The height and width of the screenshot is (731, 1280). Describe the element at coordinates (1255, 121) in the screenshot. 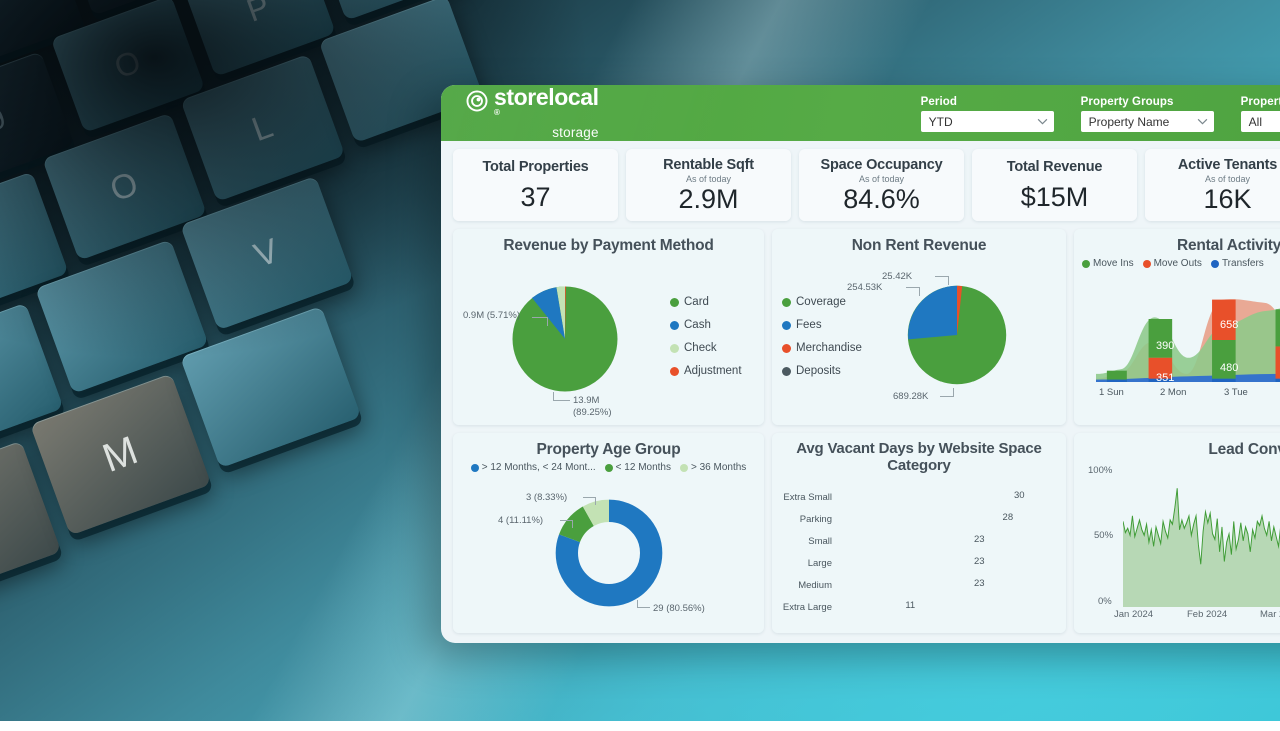

I see `filter-property-name-value: All` at that location.